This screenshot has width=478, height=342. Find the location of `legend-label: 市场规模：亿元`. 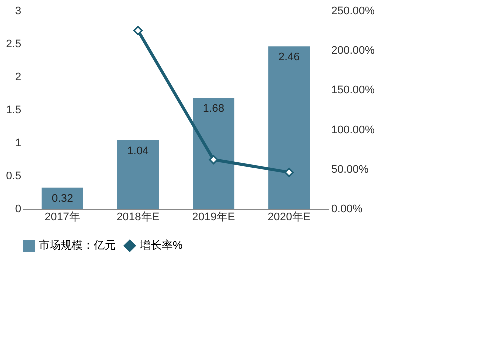

legend-label: 市场规模：亿元 is located at coordinates (77, 245).